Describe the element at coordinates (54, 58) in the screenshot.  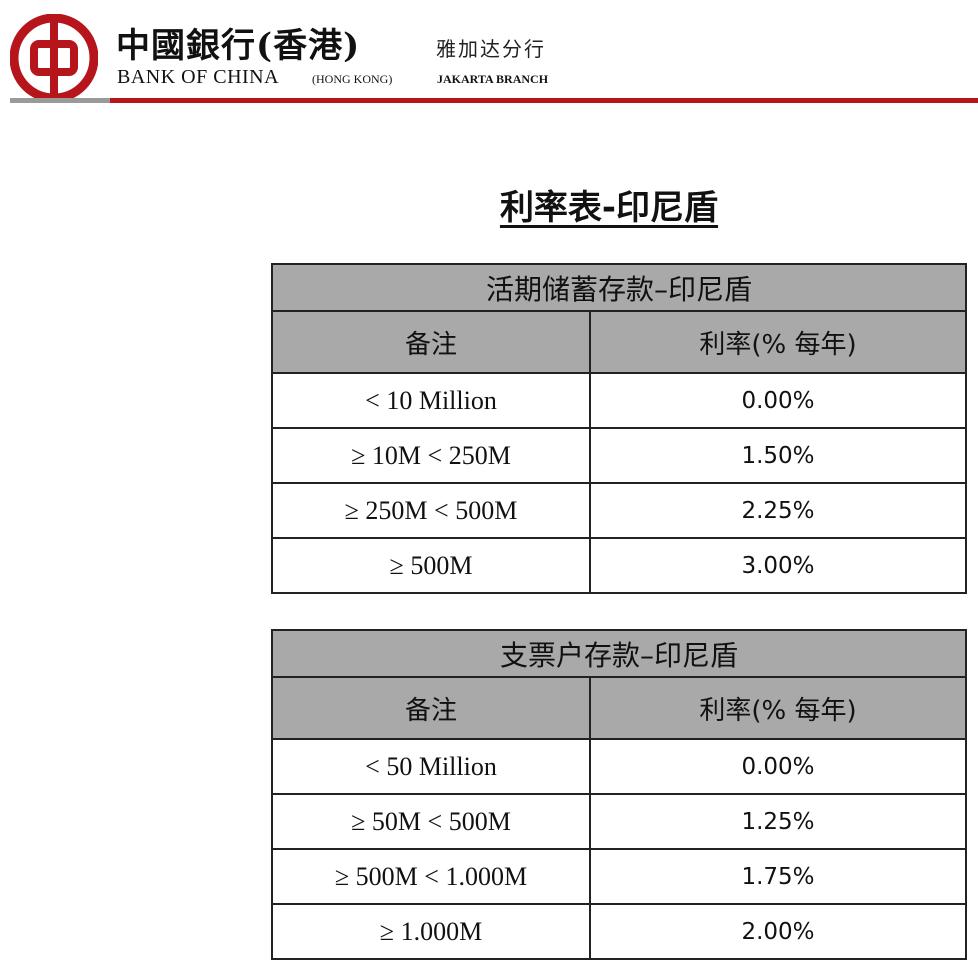
I see `bank-of-china-logo` at that location.